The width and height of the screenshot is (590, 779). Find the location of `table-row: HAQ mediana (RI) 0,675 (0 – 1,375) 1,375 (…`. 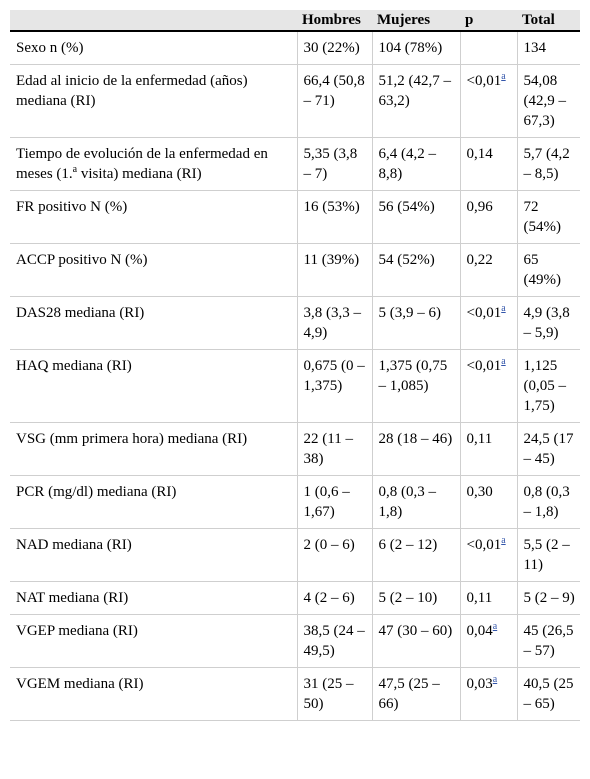

table-row: HAQ mediana (RI) 0,675 (0 – 1,375) 1,375 (… is located at coordinates (295, 386).